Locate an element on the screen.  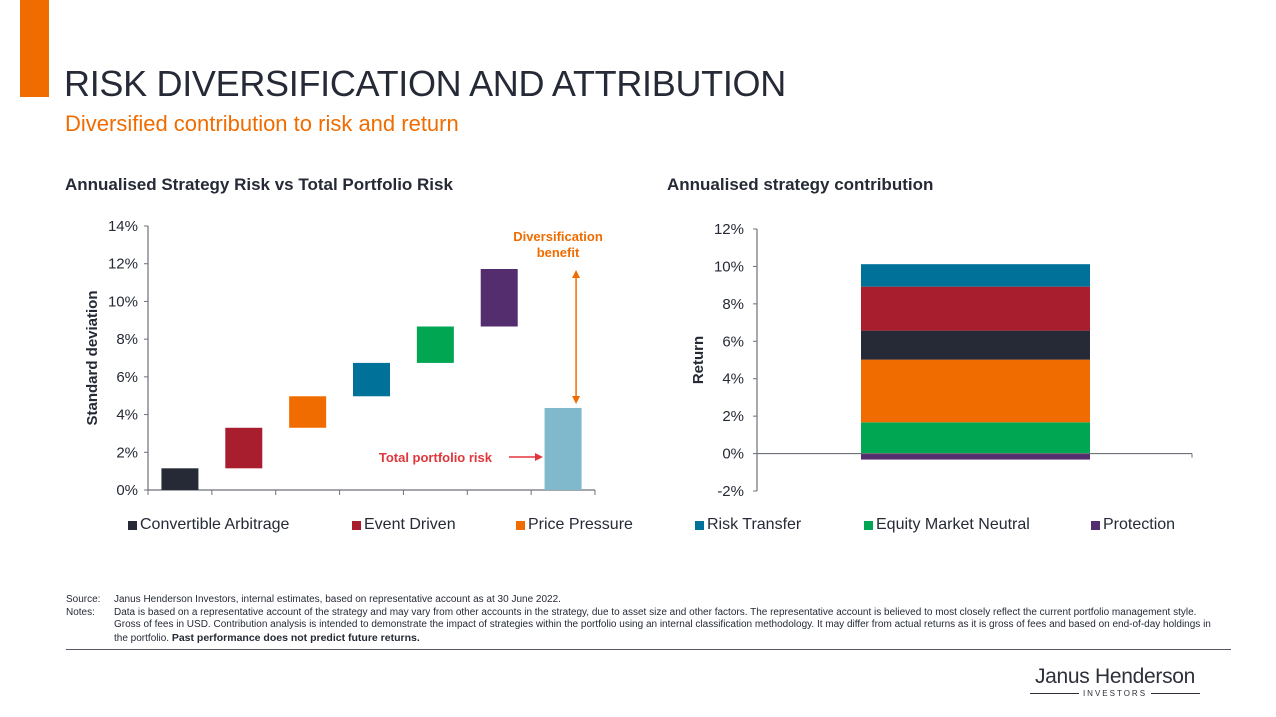
legend-label: Equity Market Neutral is located at coordinates (953, 524).